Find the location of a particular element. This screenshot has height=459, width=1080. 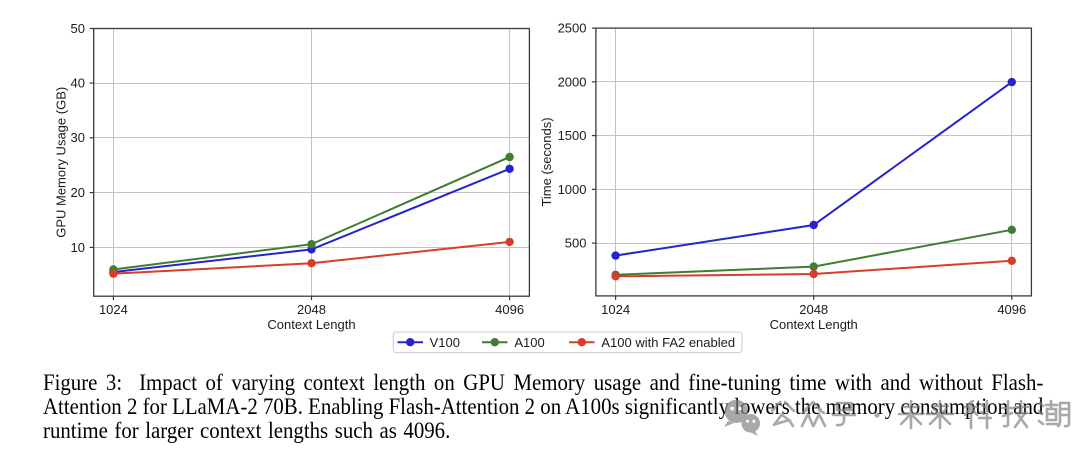

svg-text: Time (seconds) is located at coordinates (546, 161).